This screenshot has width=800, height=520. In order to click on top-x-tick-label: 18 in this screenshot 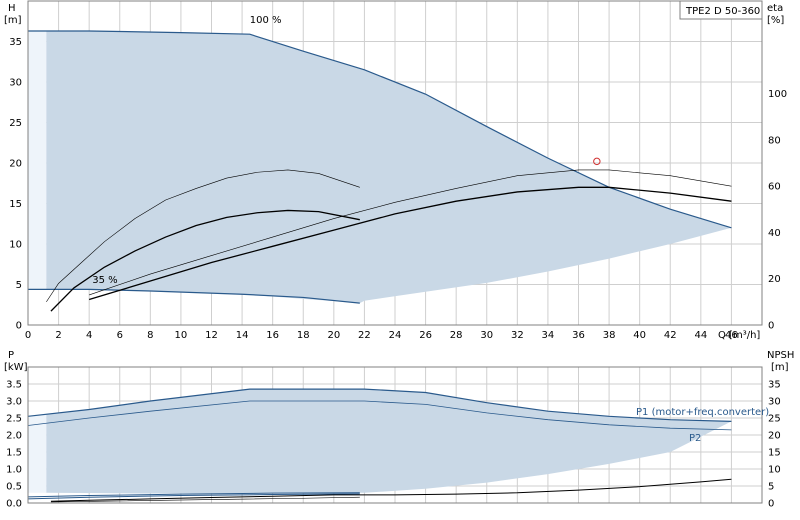, I will do `click(303, 335)`.